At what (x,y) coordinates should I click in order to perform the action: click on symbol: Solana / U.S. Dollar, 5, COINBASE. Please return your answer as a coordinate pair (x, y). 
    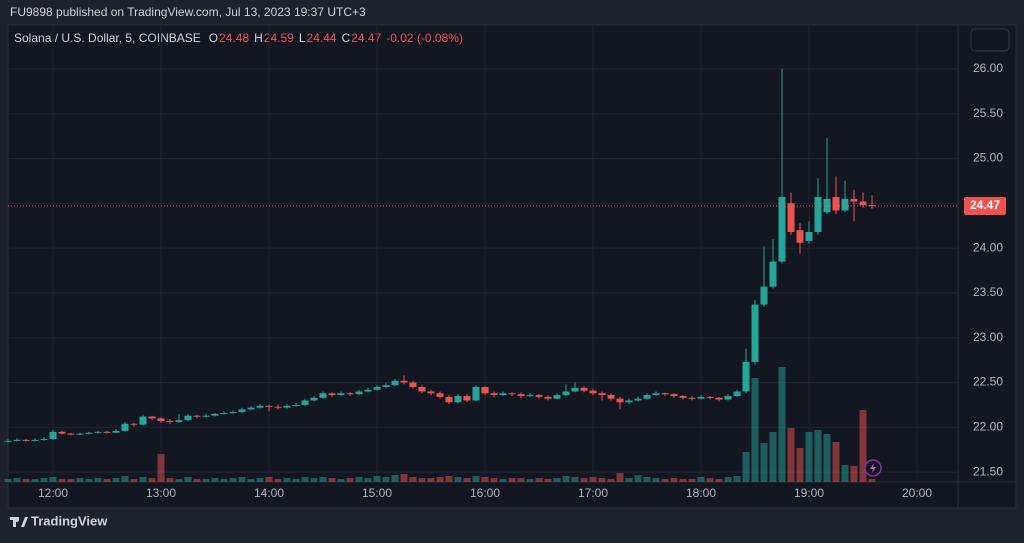
    Looking at the image, I should click on (107, 38).